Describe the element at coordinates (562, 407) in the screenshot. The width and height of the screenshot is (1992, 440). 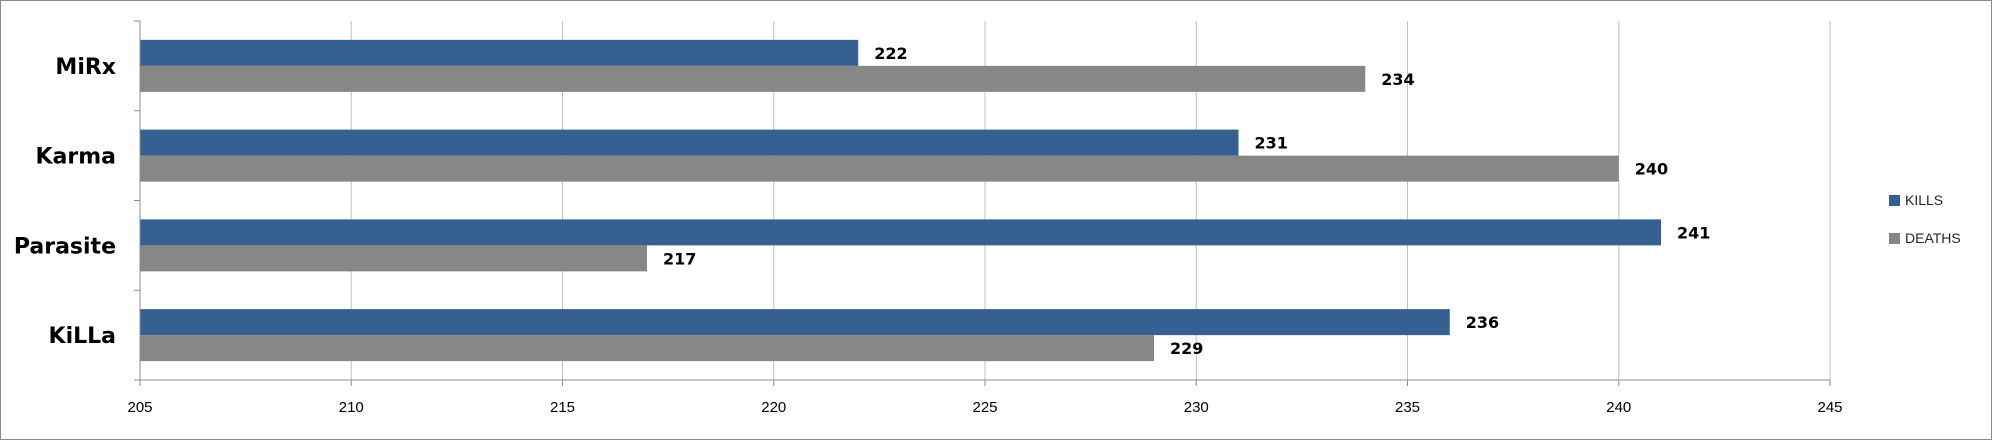
I see `x-tick-label: 215` at that location.